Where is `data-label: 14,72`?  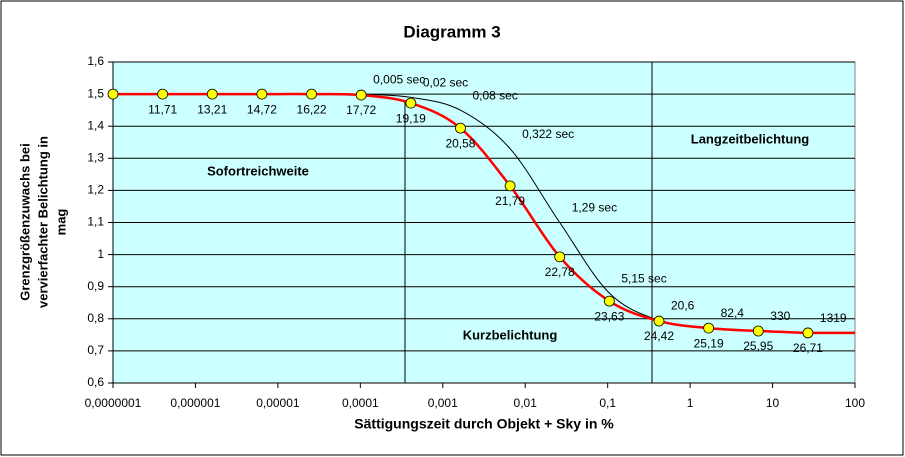
data-label: 14,72 is located at coordinates (262, 109).